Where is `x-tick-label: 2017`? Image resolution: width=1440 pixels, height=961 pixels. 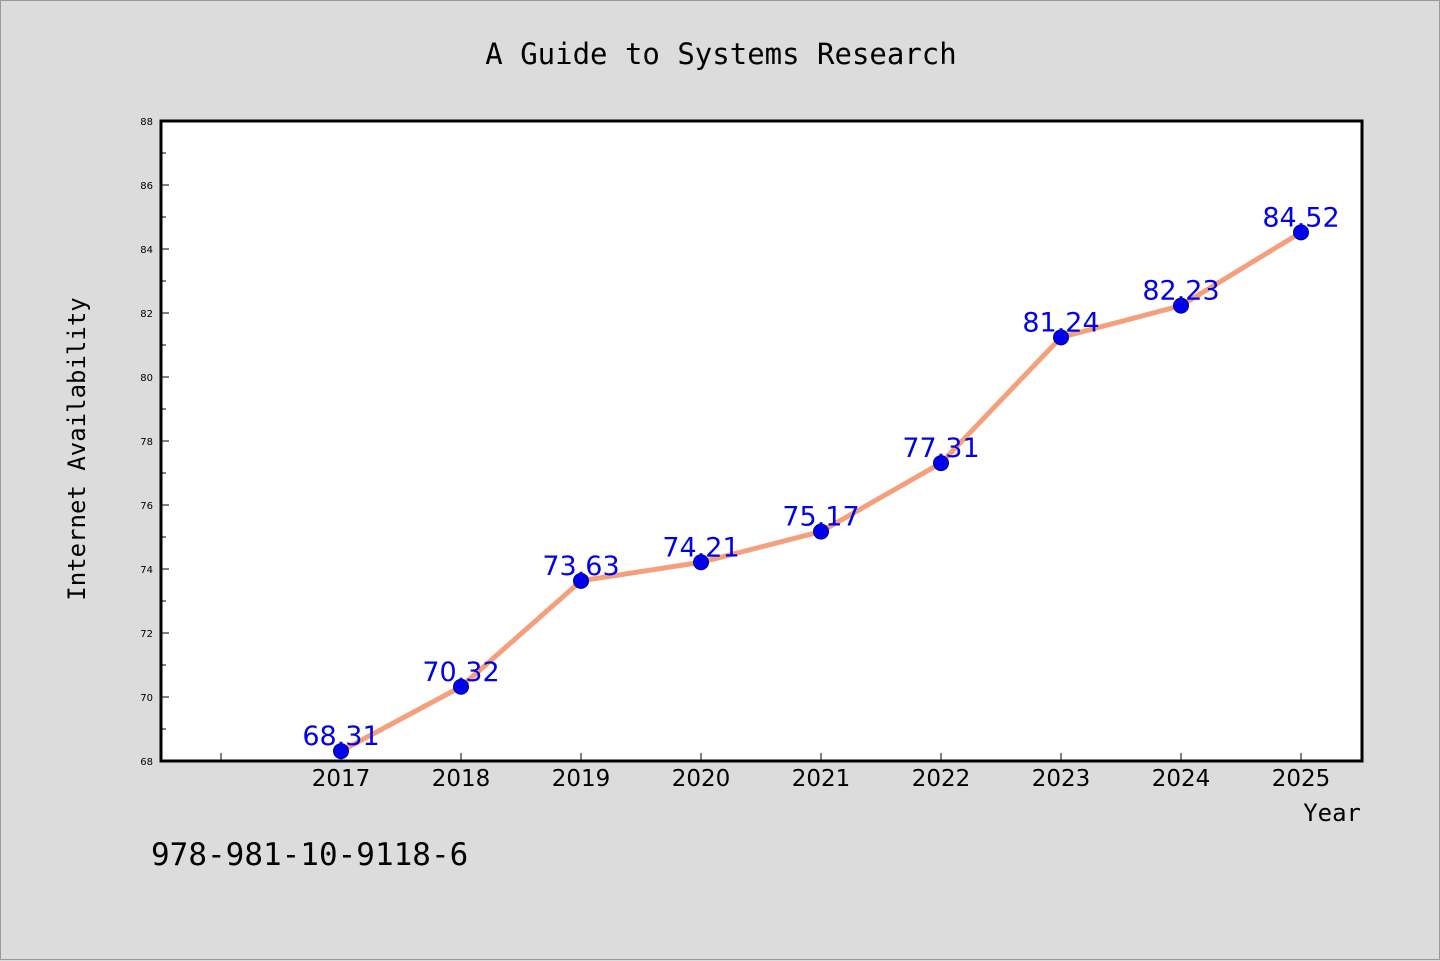 x-tick-label: 2017 is located at coordinates (341, 779).